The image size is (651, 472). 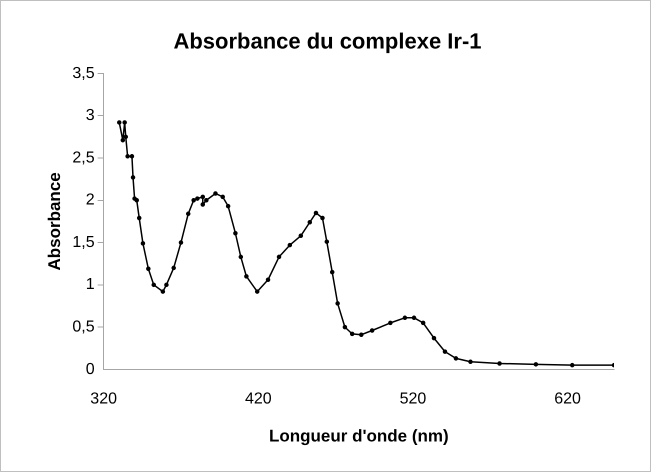 I want to click on y-tick-label: 0, so click(x=90, y=369).